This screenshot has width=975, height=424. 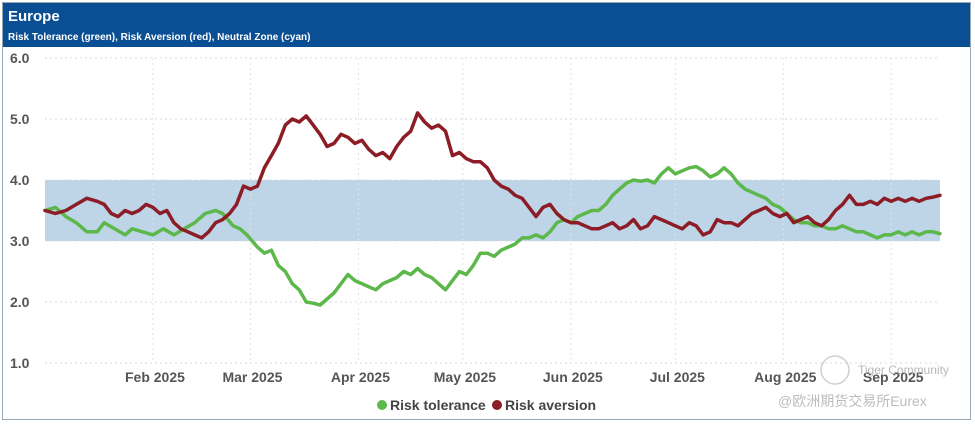 I want to click on x-tick-label: Sep 2025, so click(x=893, y=377).